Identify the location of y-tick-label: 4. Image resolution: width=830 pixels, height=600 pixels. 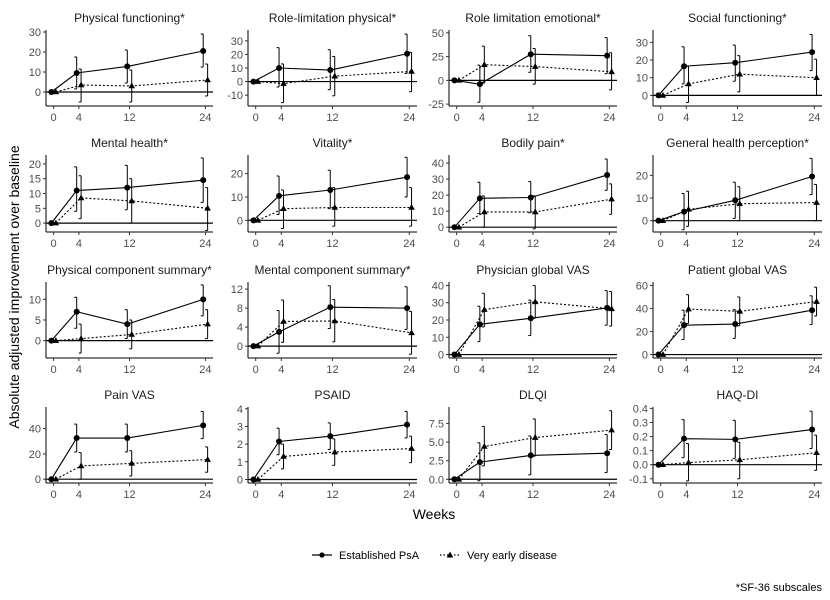
(240, 328).